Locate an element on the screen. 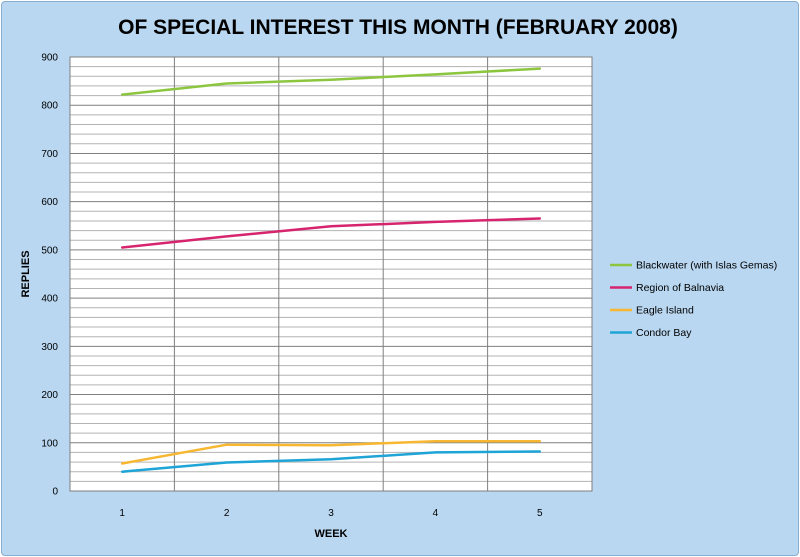 Image resolution: width=800 pixels, height=557 pixels. x-axis-label: WEEK is located at coordinates (331, 534).